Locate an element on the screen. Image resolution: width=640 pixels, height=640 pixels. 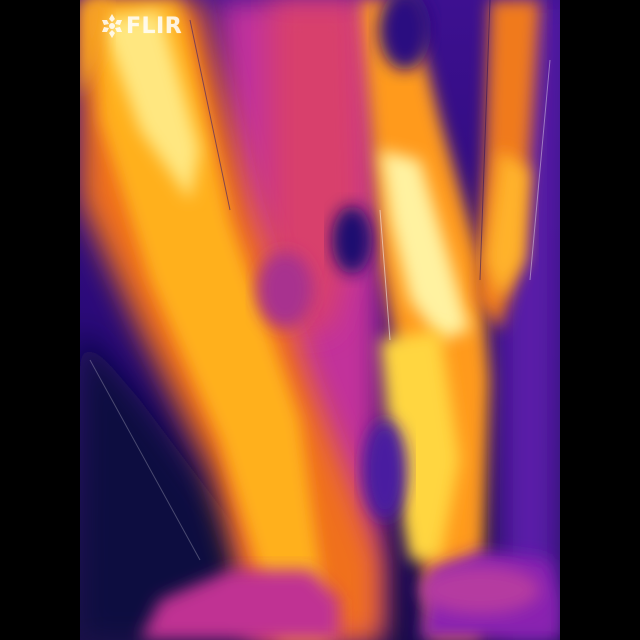
warm-spot is located at coordinates (285, 290).